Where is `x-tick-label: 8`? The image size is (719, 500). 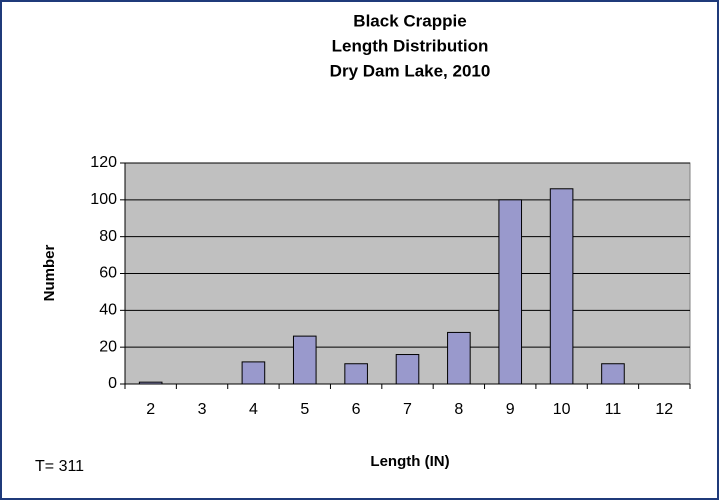
x-tick-label: 8 is located at coordinates (458, 409).